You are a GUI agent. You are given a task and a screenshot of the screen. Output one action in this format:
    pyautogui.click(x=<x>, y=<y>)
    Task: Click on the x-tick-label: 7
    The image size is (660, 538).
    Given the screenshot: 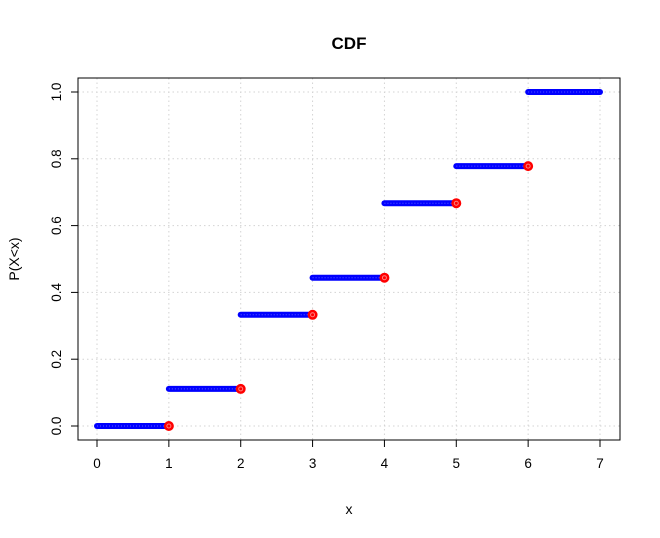 What is the action you would take?
    pyautogui.click(x=600, y=463)
    